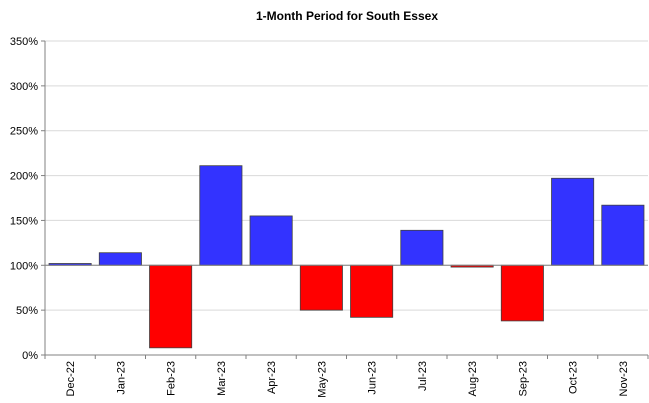 This screenshot has height=403, width=649. I want to click on x-tick-label: Jul-23, so click(423, 376).